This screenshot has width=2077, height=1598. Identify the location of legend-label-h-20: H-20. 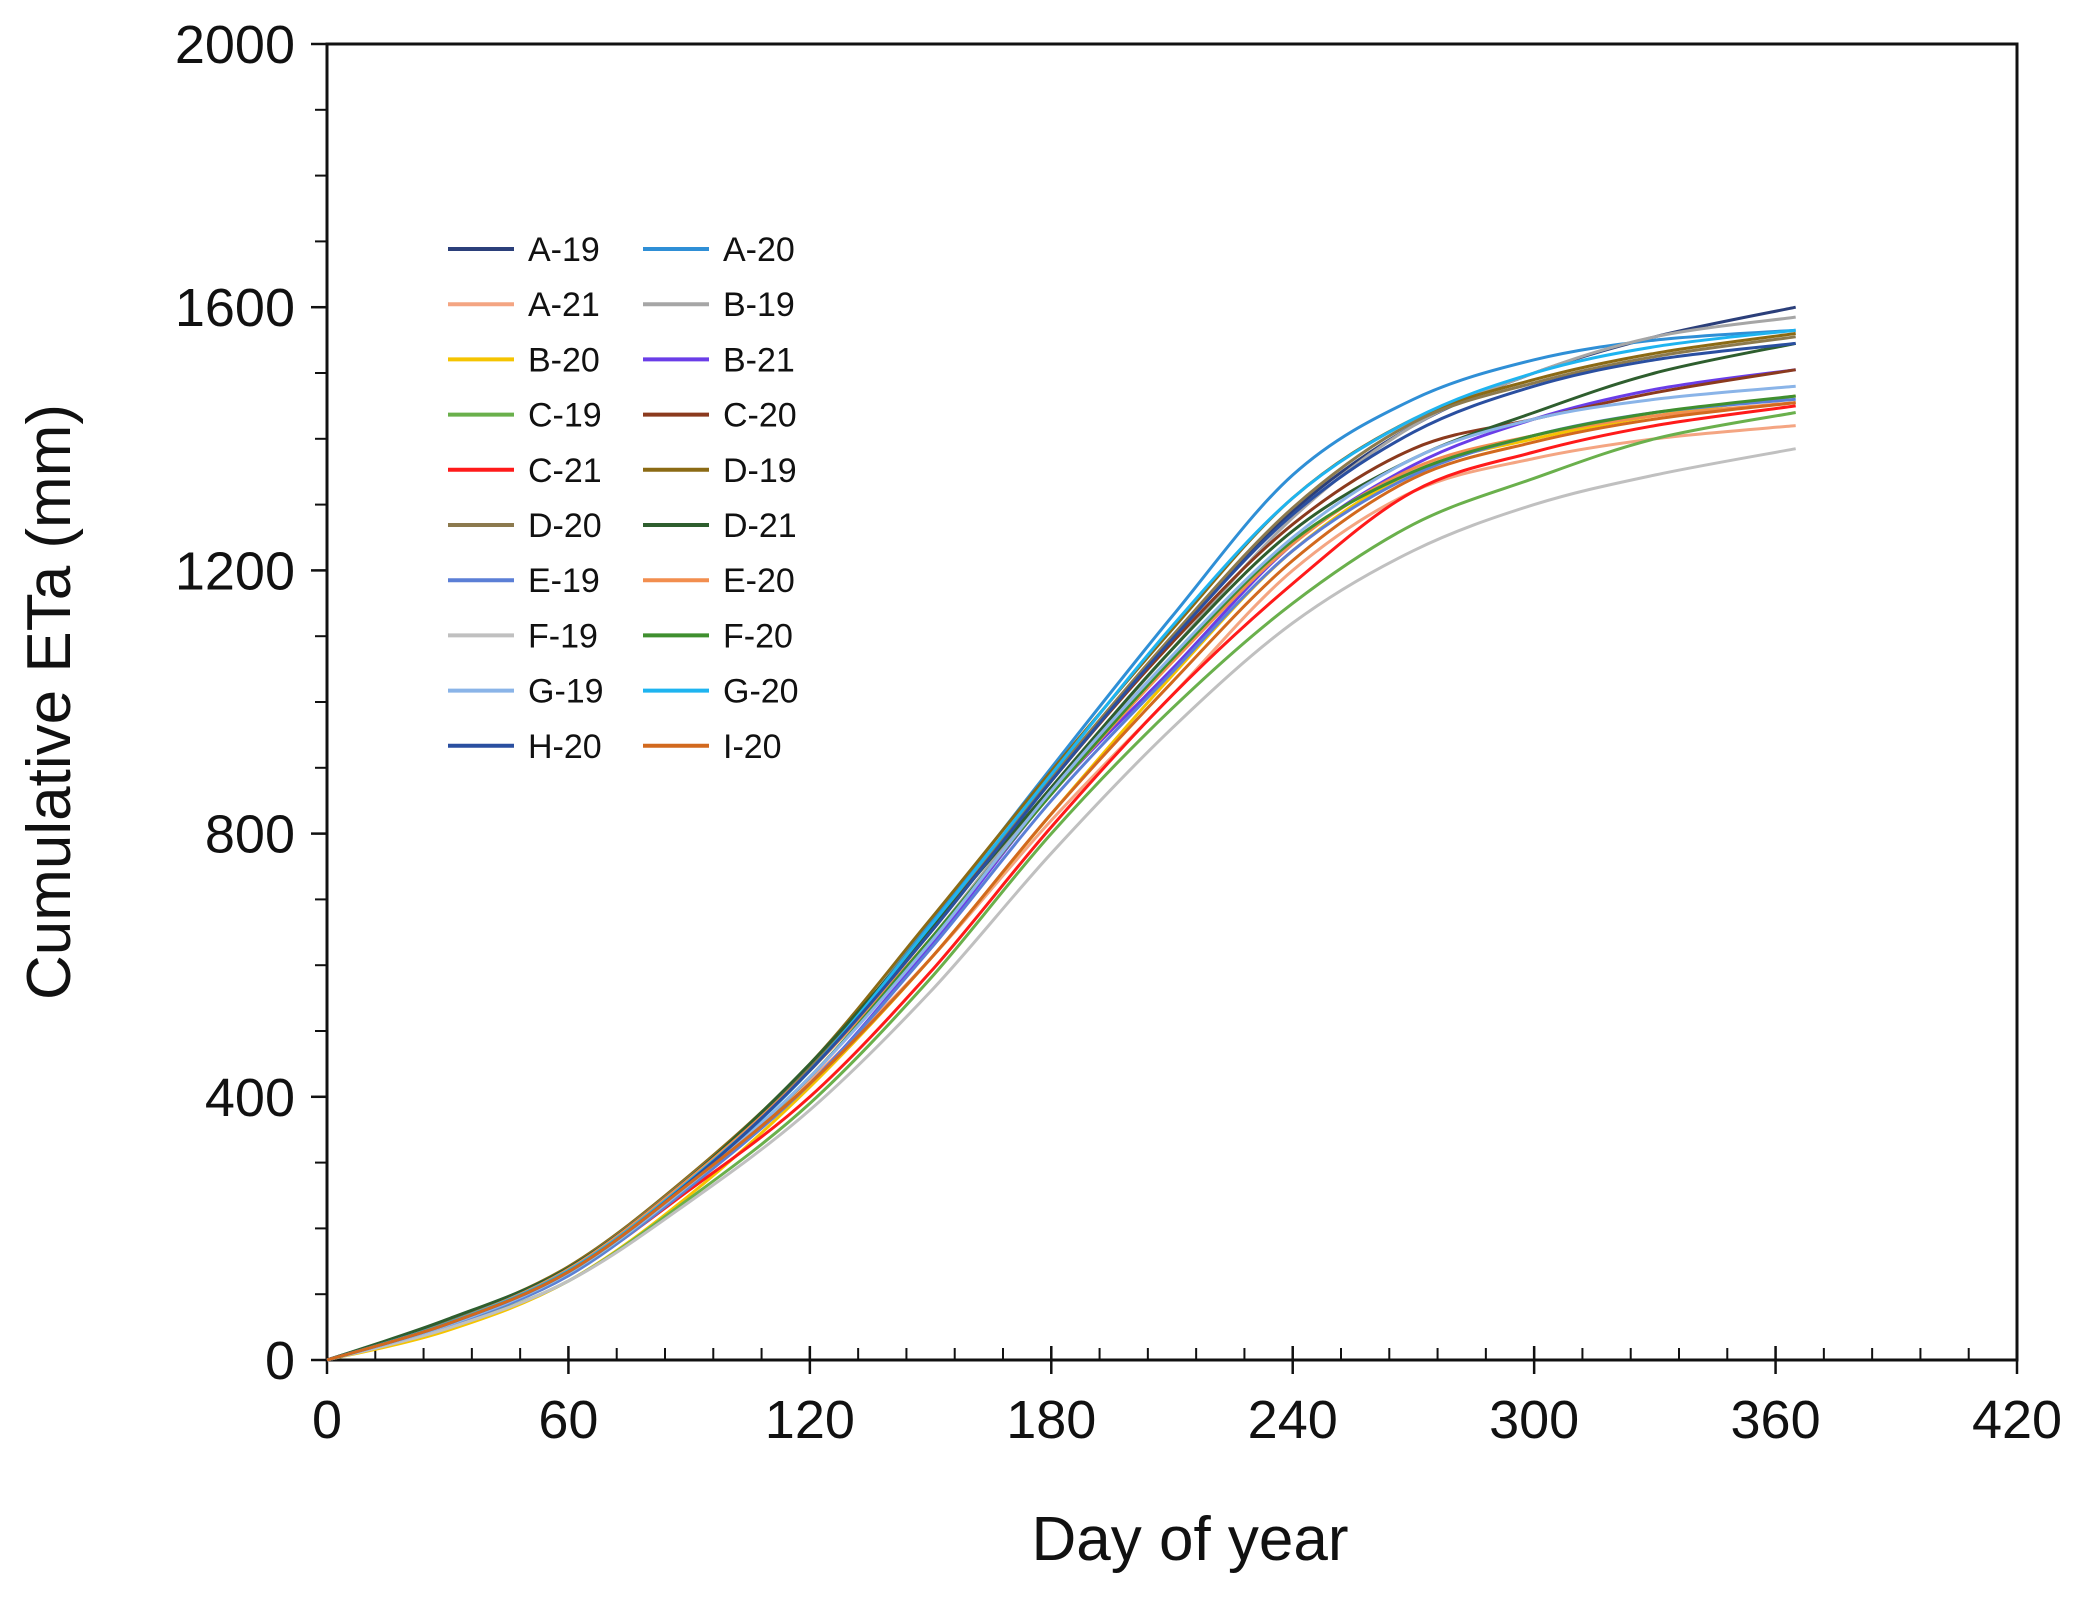
(565, 747).